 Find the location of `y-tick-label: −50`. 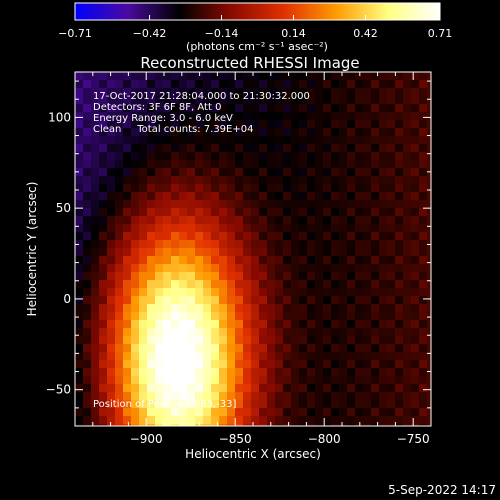

y-tick-label: −50 is located at coordinates (58, 390).